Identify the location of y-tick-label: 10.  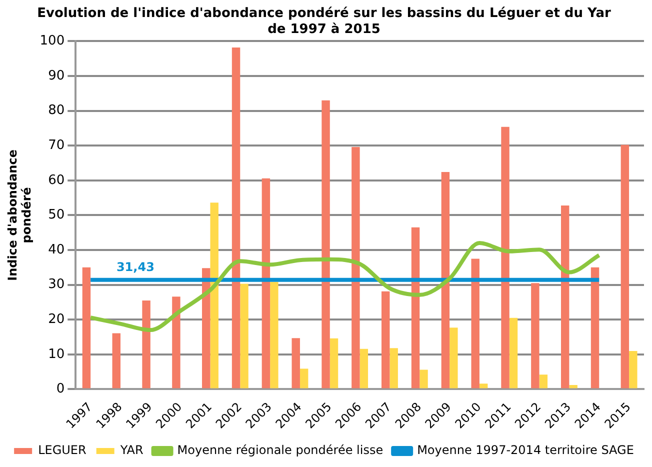
(56, 354).